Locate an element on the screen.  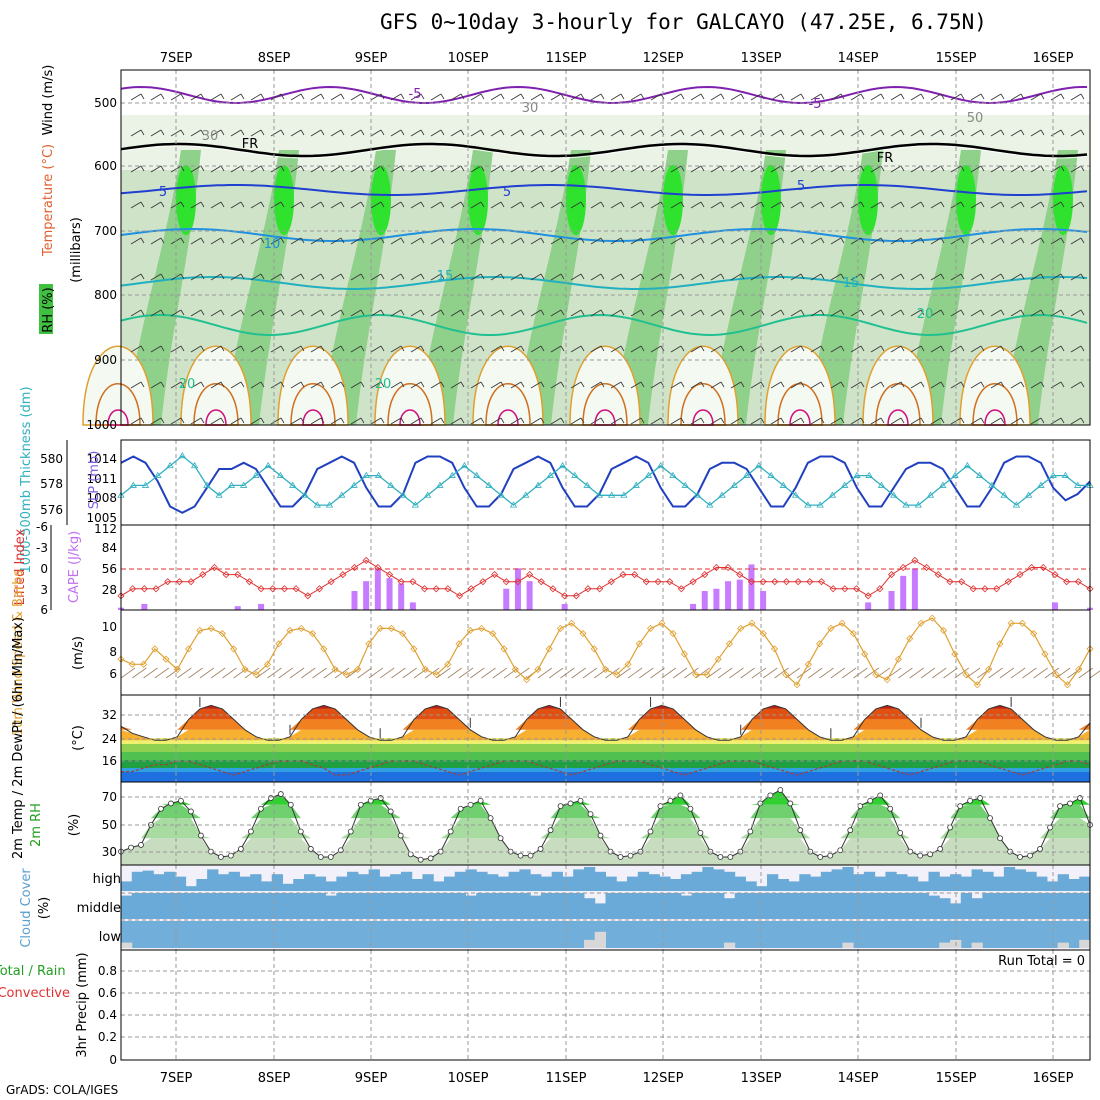
temp-color-band is located at coordinates (605, 777).